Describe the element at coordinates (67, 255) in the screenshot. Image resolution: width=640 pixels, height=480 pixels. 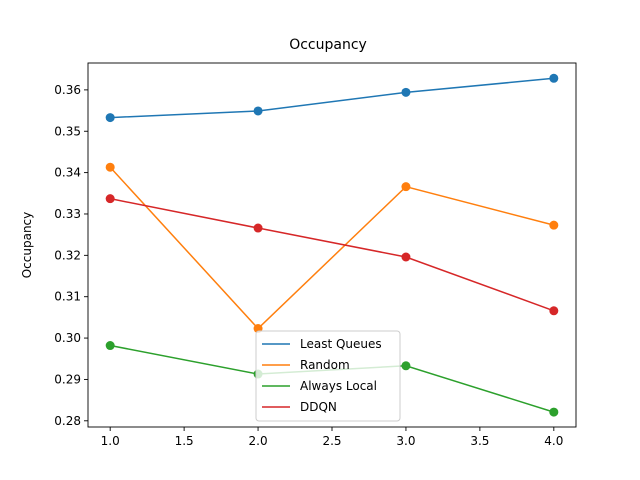
I see `y-tick-label: 0.32` at that location.